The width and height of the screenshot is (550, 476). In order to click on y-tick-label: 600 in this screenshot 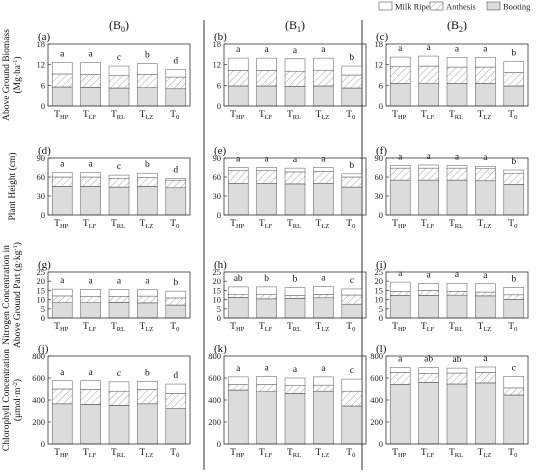, I will do `click(38, 378)`.